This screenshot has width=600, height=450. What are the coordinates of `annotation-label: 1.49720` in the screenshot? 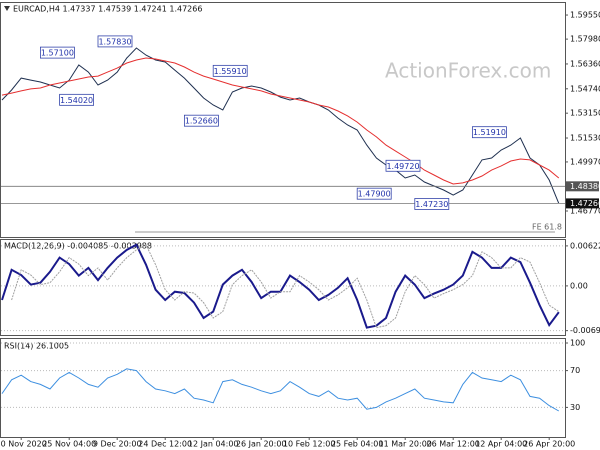 It's located at (402, 166).